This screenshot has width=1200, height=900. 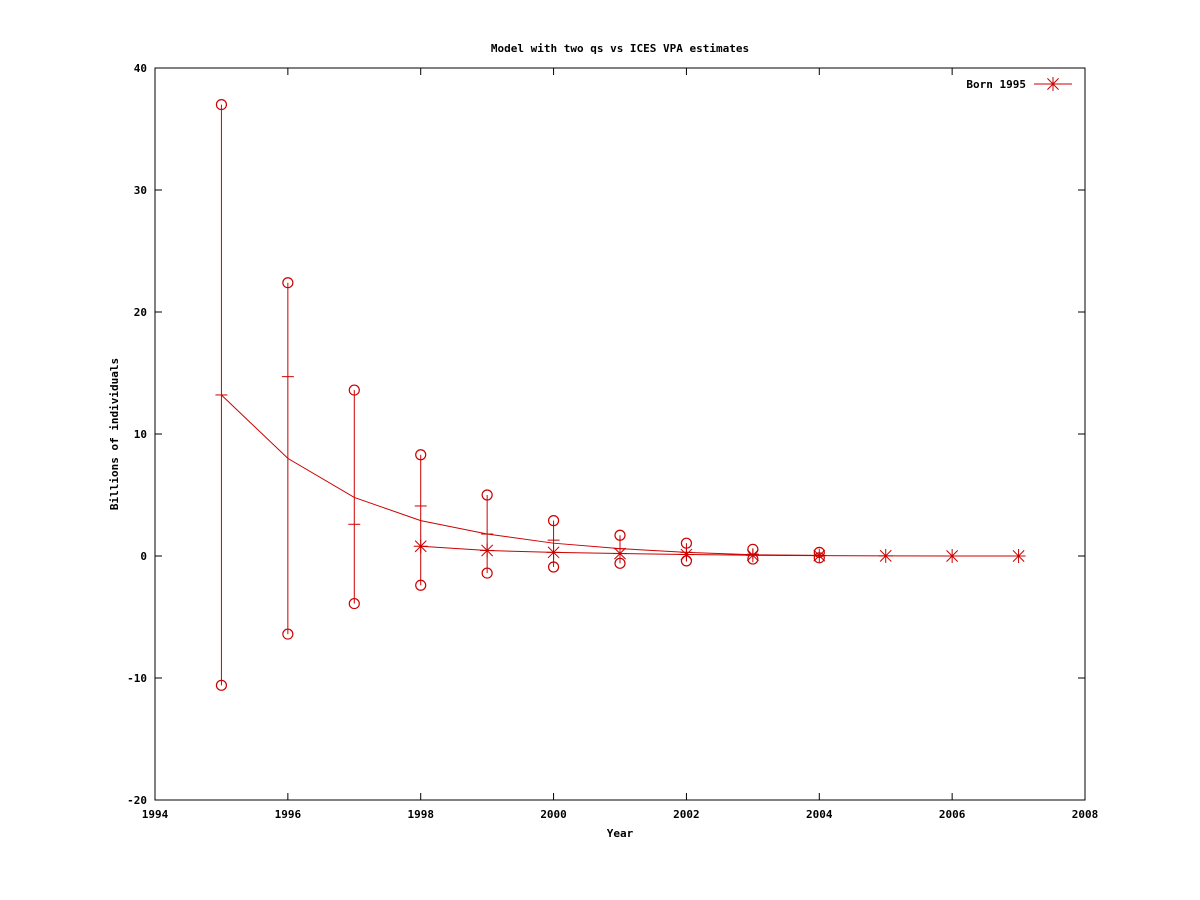 What do you see at coordinates (620, 48) in the screenshot?
I see `chart-title: Model with two qs vs ICES VPA estimates` at bounding box center [620, 48].